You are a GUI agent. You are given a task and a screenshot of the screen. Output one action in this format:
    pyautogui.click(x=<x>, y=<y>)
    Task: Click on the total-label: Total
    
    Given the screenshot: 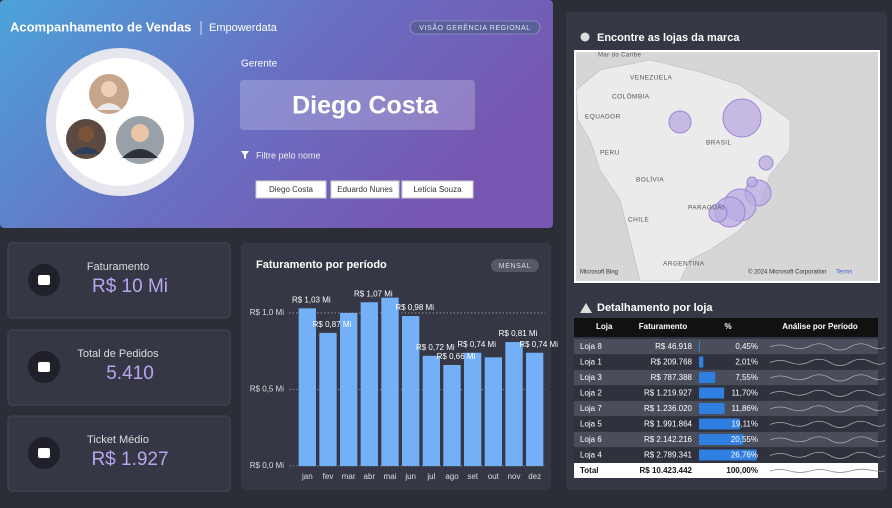 What is the action you would take?
    pyautogui.click(x=589, y=470)
    